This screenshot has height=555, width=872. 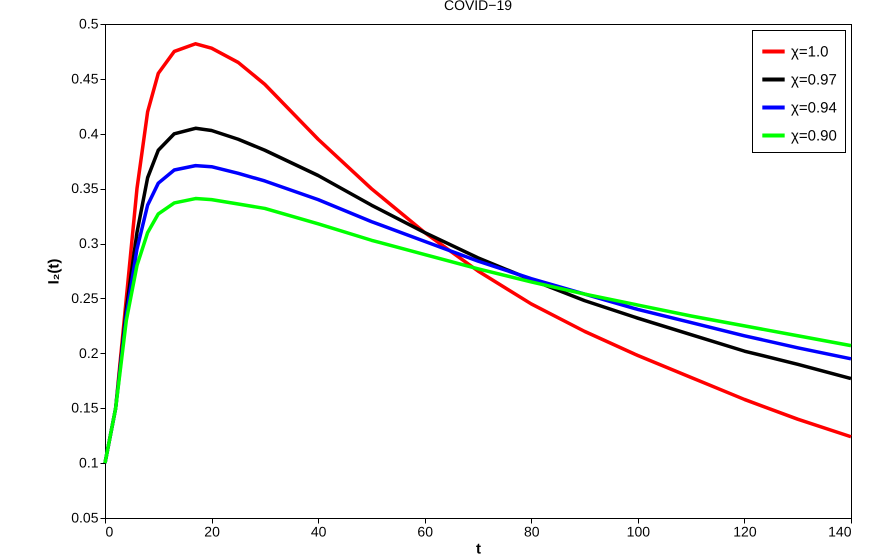 What do you see at coordinates (212, 532) in the screenshot?
I see `x-tick-label: 20` at bounding box center [212, 532].